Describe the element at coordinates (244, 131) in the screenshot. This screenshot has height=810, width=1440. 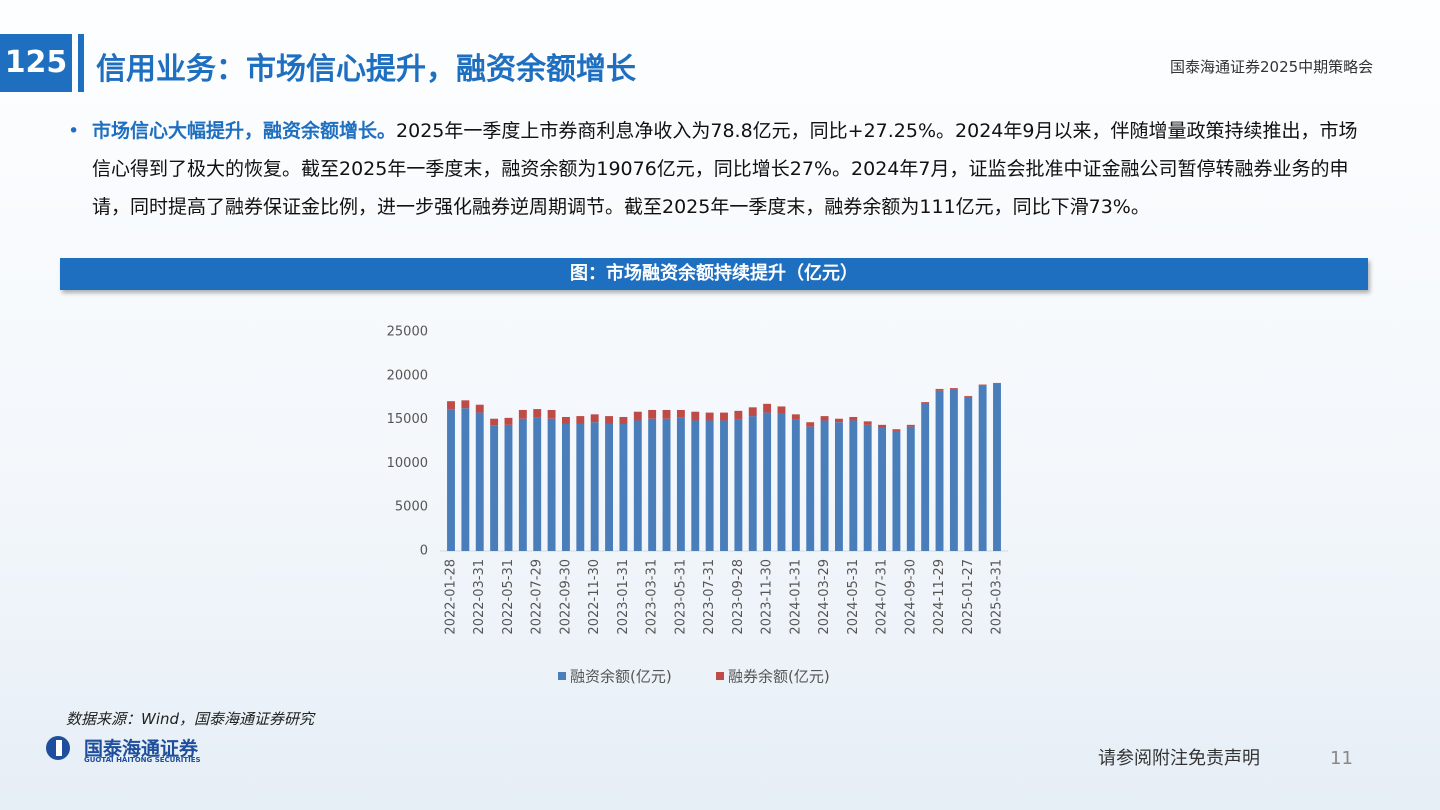
I see `bullet-lead: 市场信心大幅提升，融资余额增长。` at that location.